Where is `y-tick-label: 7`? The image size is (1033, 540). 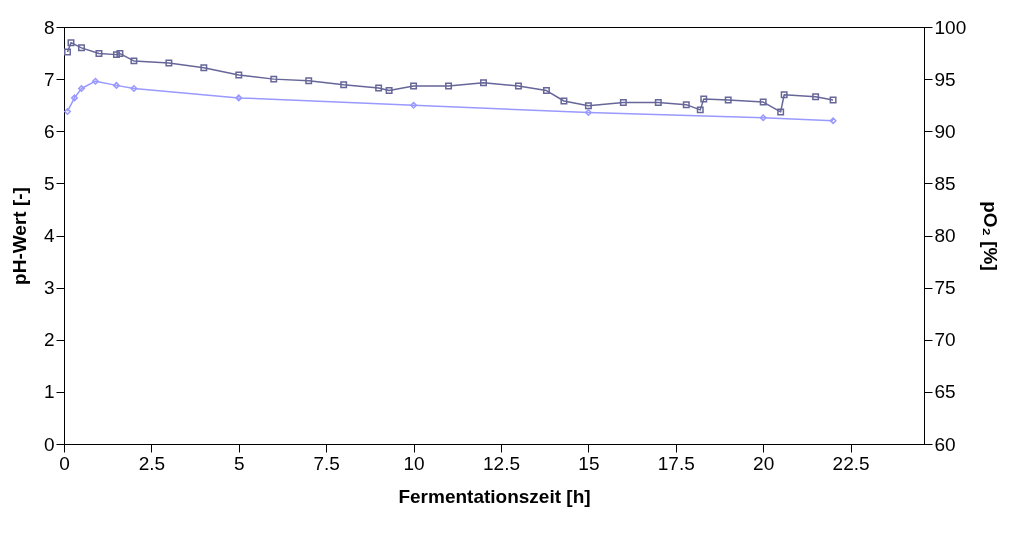
y-tick-label: 7 is located at coordinates (49, 79).